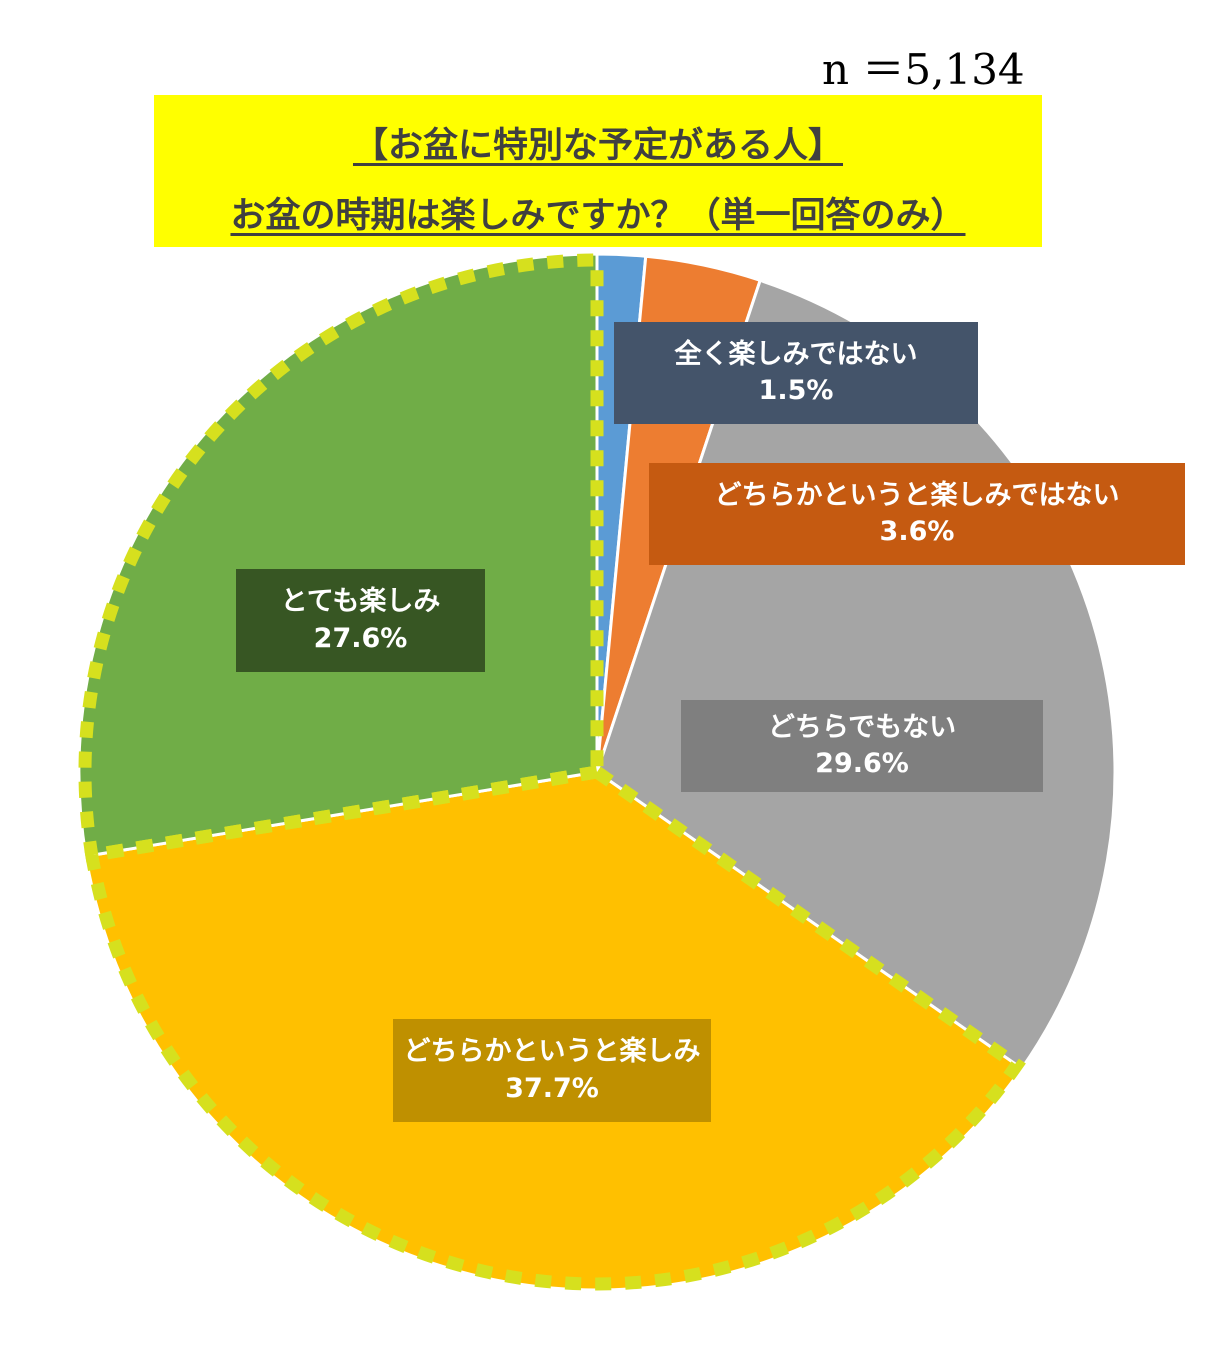 Image resolution: width=1227 pixels, height=1350 pixels. What do you see at coordinates (552, 1070) in the screenshot?
I see `slice-label-3: どちらかというと楽しみ 37.7%` at bounding box center [552, 1070].